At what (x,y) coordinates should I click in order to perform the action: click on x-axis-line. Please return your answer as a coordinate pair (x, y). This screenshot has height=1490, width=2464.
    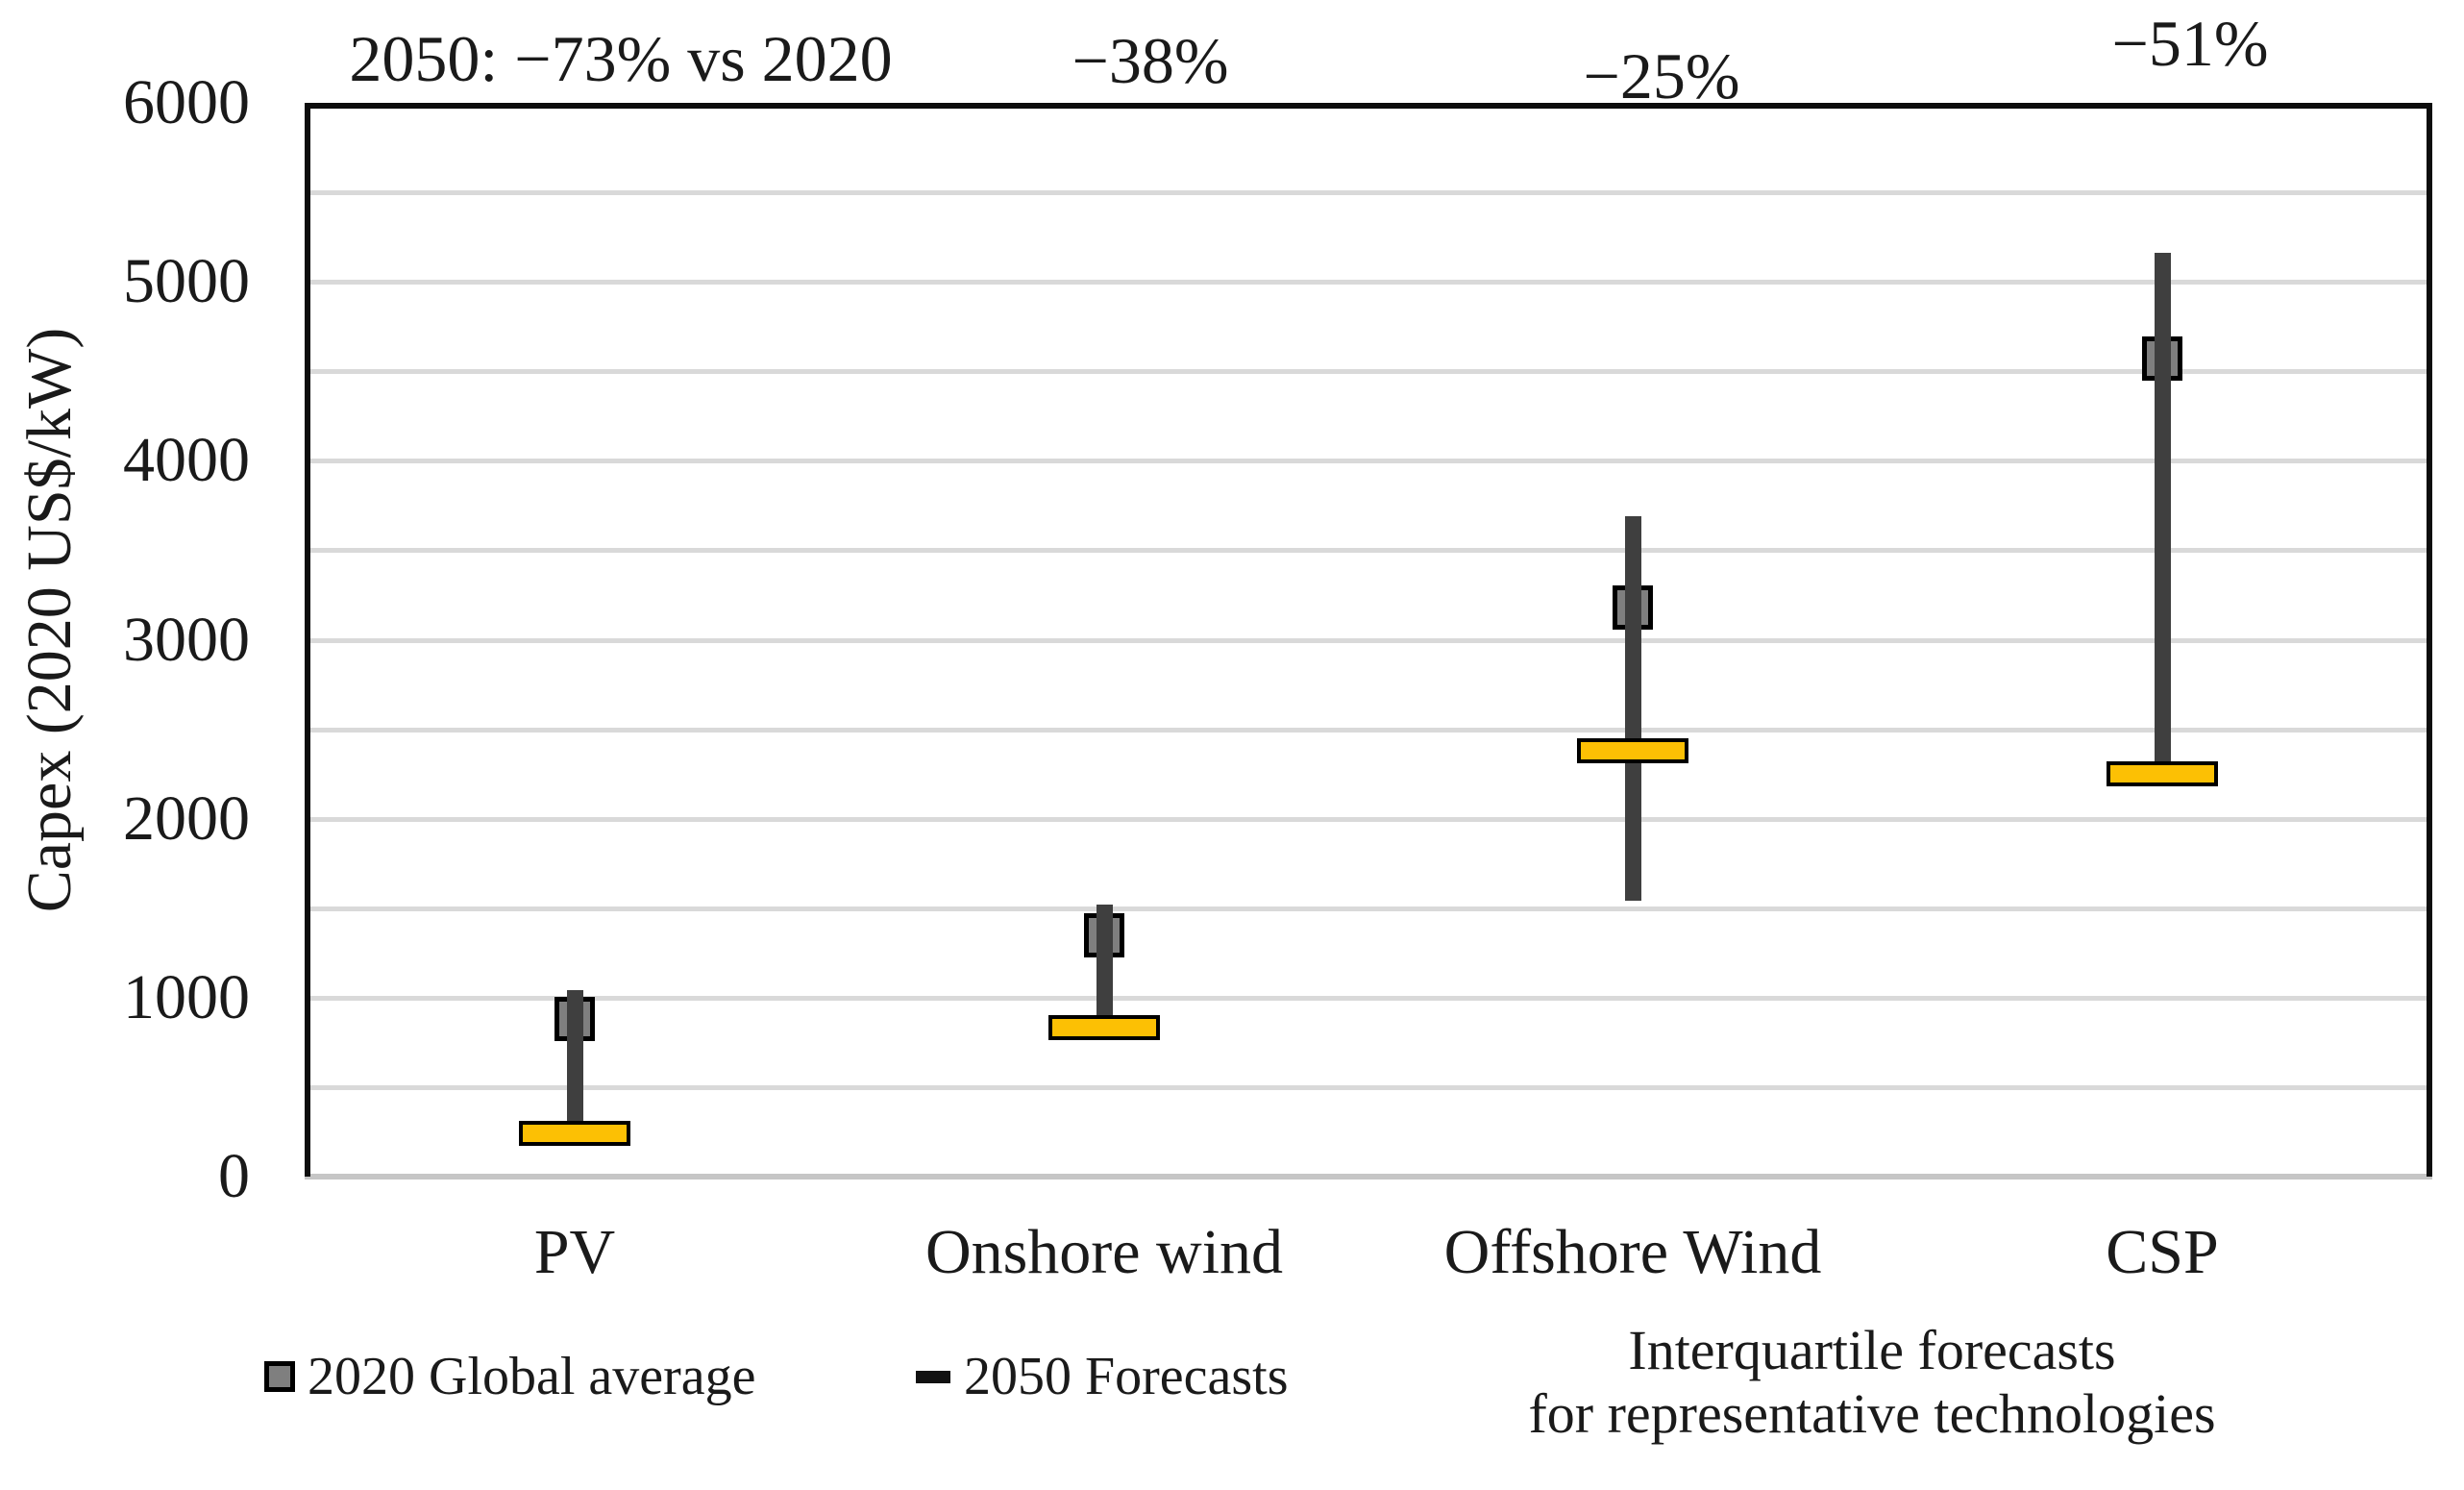
    Looking at the image, I should click on (1368, 1177).